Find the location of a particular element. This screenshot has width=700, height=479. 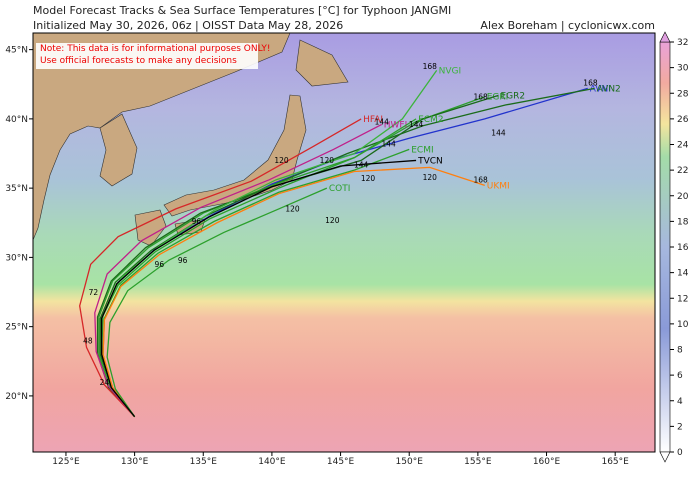

y-tick-label: 40°N is located at coordinates (16, 120).